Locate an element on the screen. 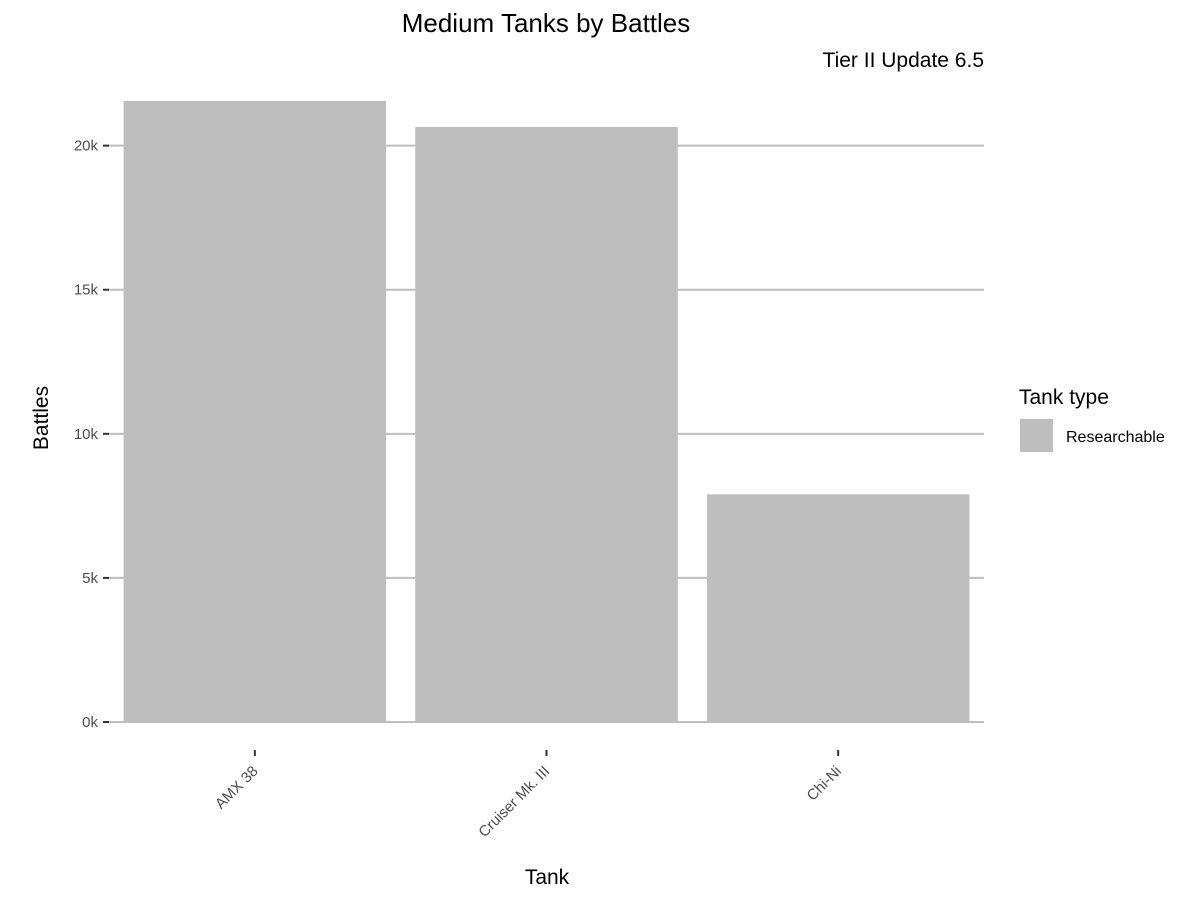 This screenshot has height=900, width=1200. chart-subtitle: Tier II Update 6.5 is located at coordinates (903, 60).